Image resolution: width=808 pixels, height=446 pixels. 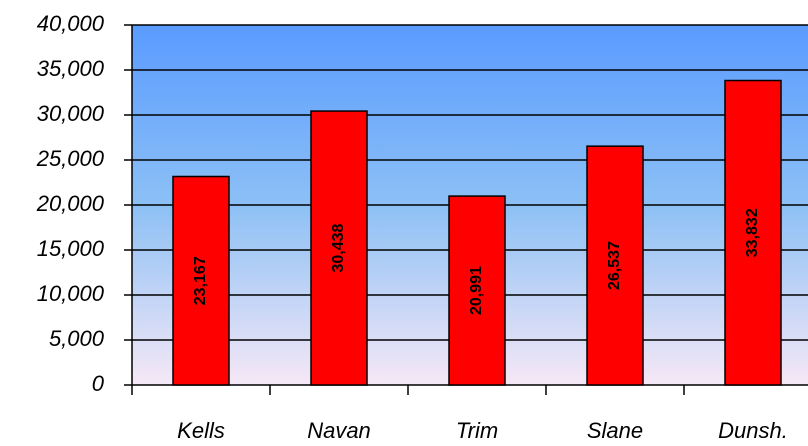 I want to click on value-label: 30,438, so click(x=338, y=247).